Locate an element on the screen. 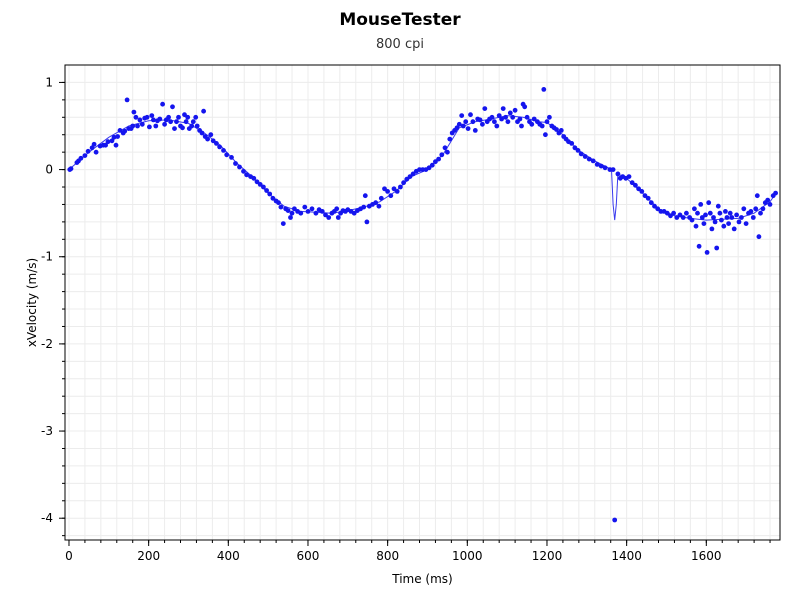  x-tick-label: 1600 is located at coordinates (706, 556).